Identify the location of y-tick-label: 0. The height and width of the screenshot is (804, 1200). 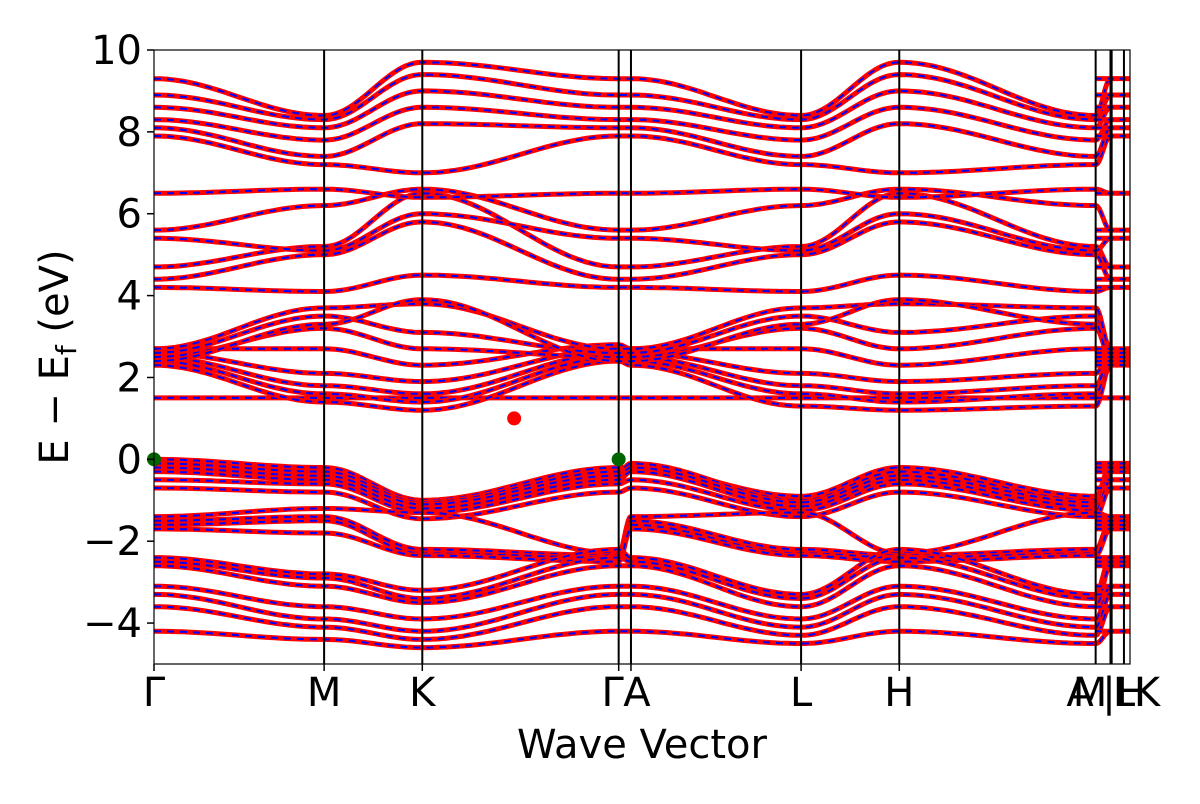
(129, 460).